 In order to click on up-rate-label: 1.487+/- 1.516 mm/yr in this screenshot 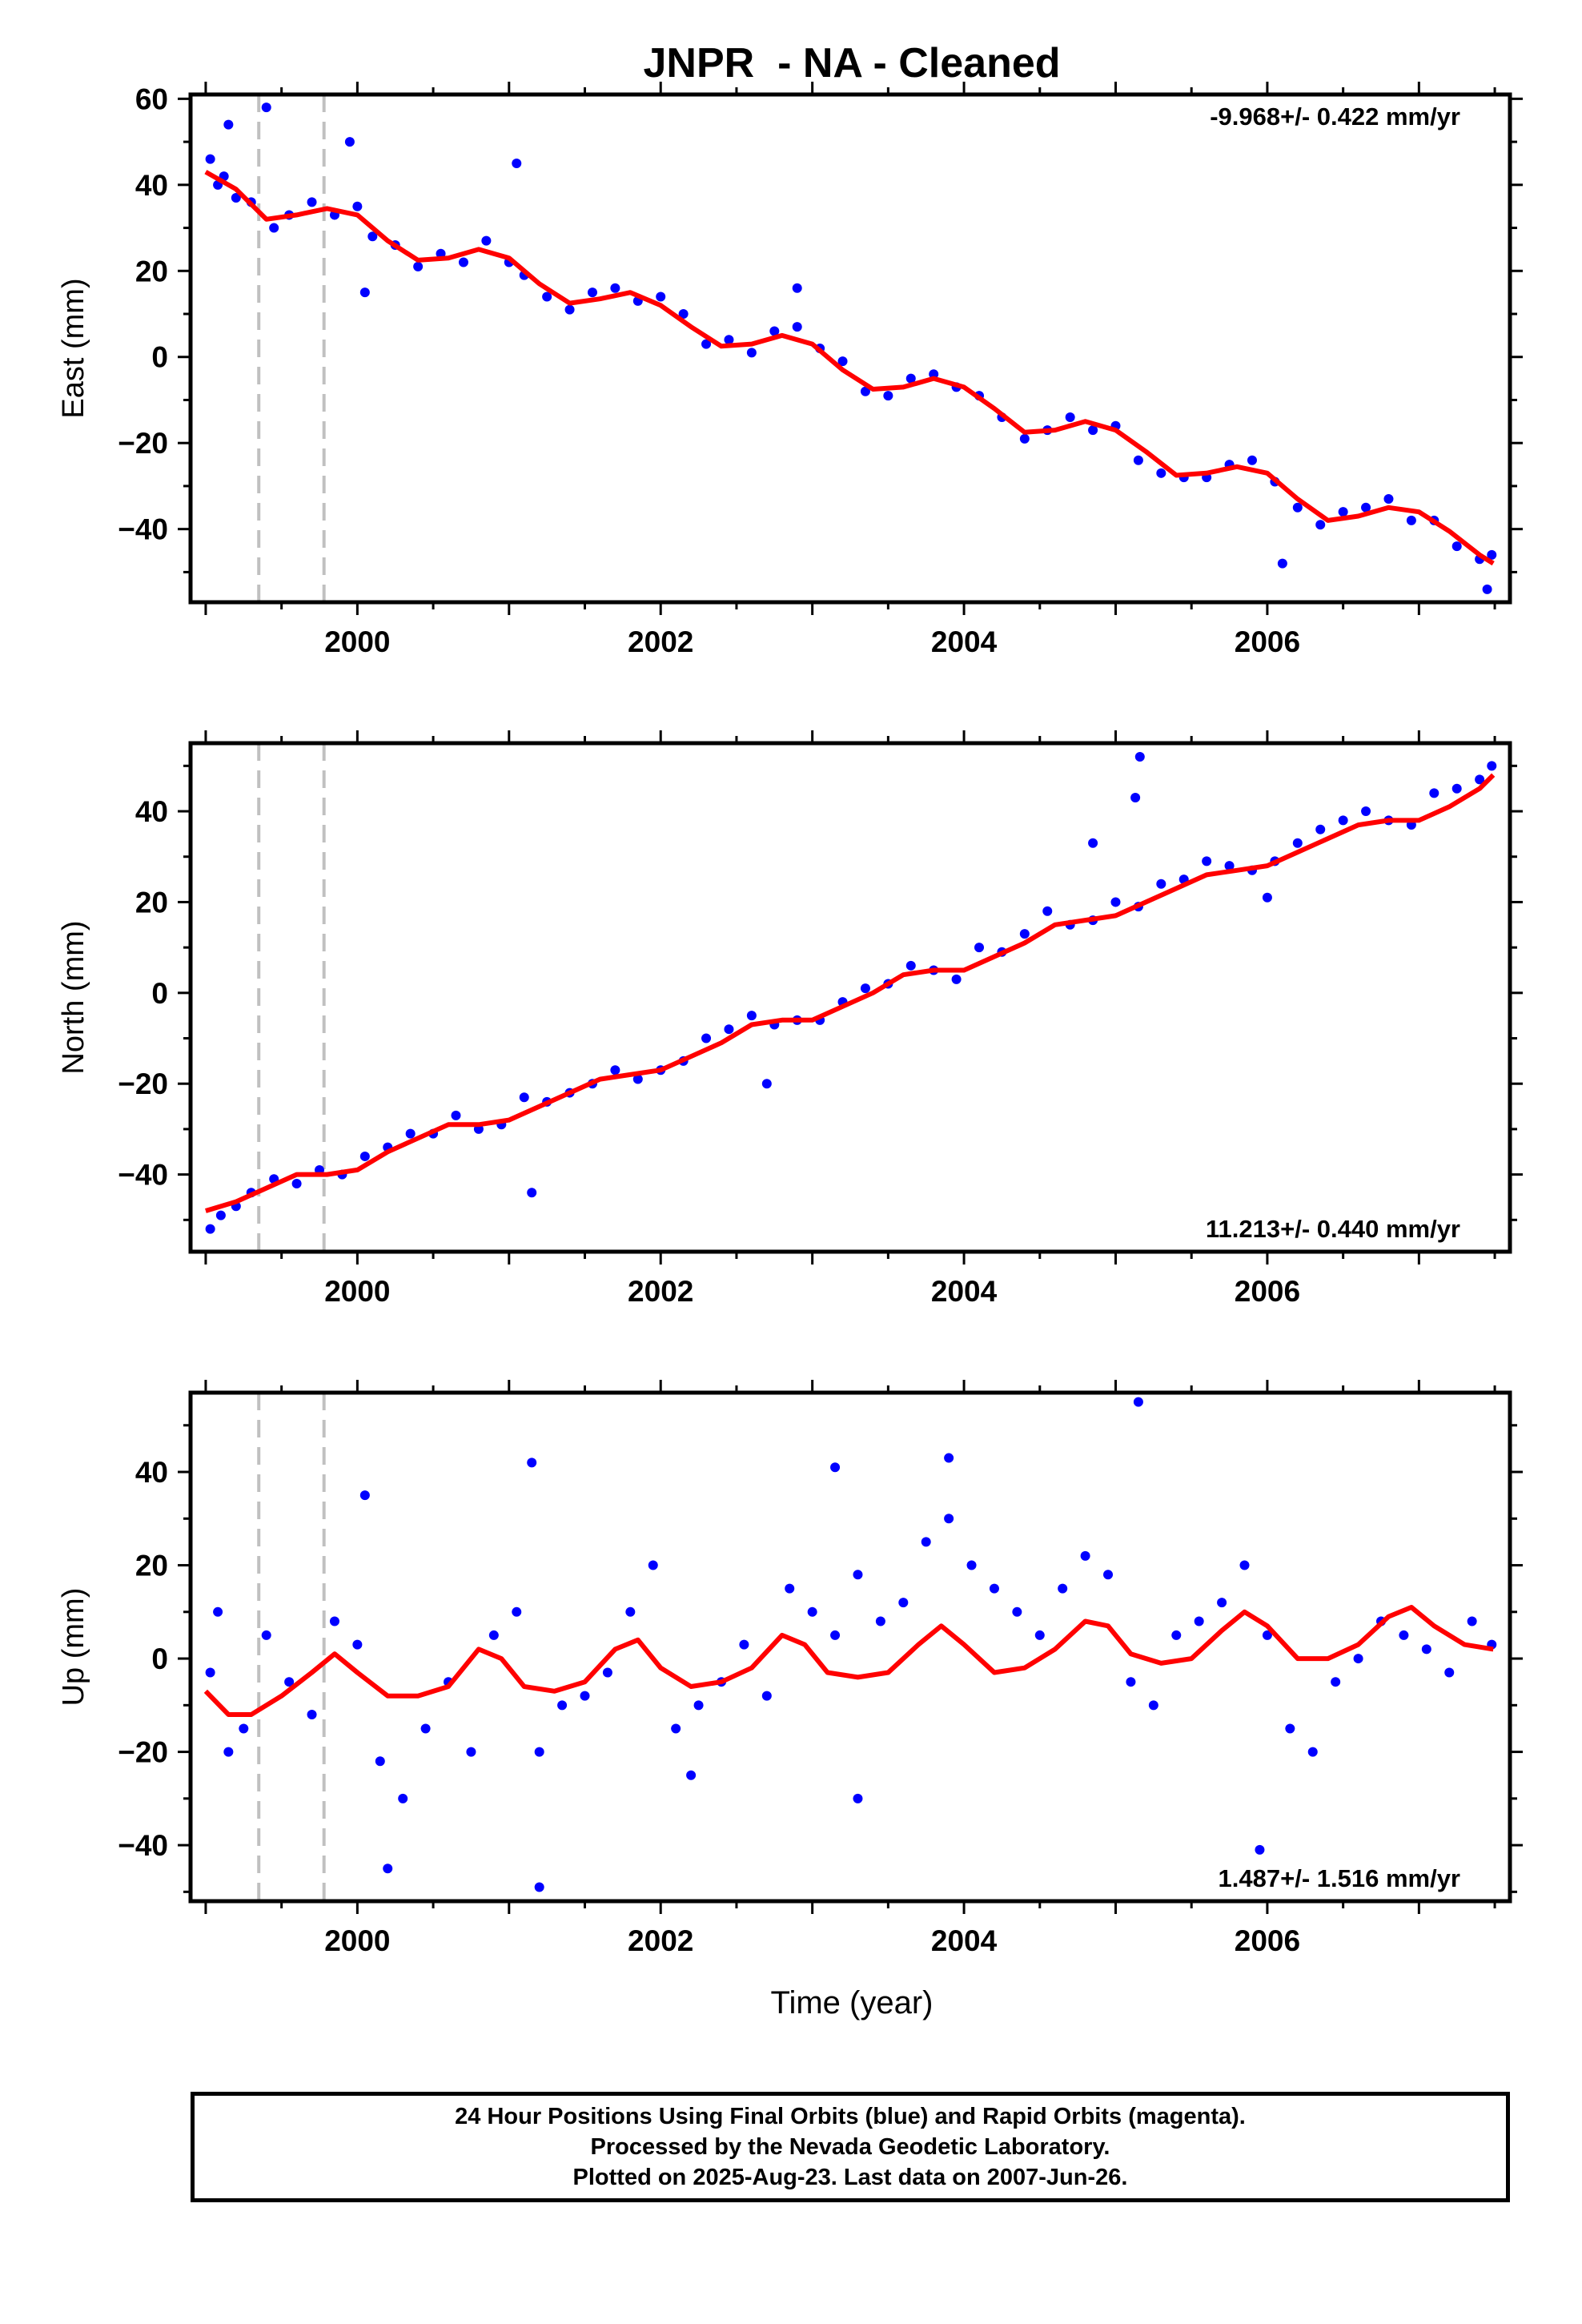, I will do `click(1339, 1878)`.